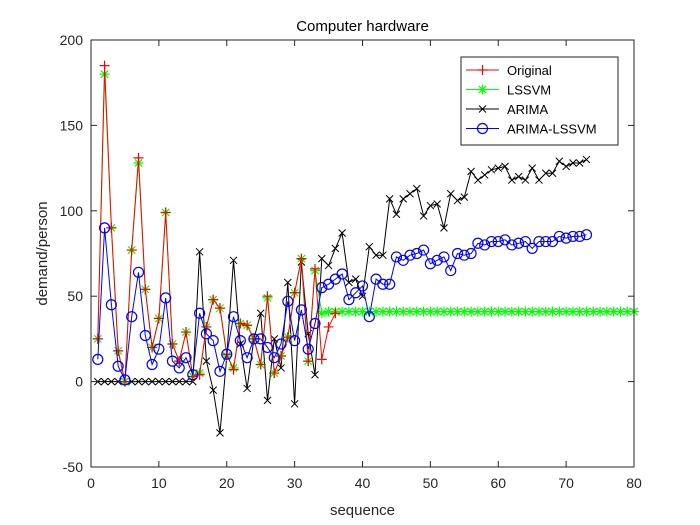 This screenshot has width=700, height=525. What do you see at coordinates (362, 510) in the screenshot?
I see `x-axis-title: sequence` at bounding box center [362, 510].